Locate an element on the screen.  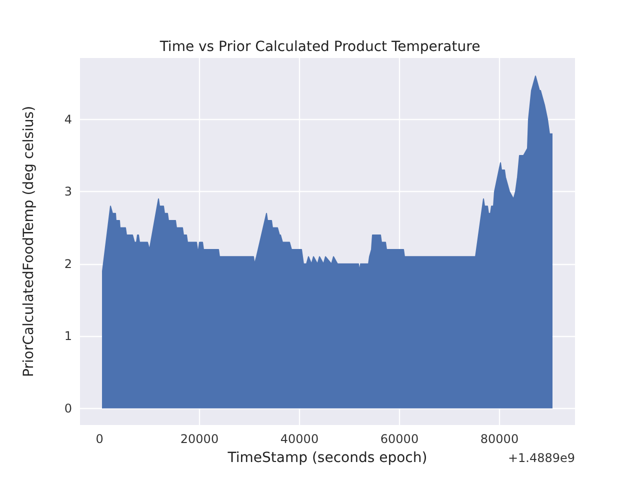
x-tick-label: 0 is located at coordinates (100, 439).